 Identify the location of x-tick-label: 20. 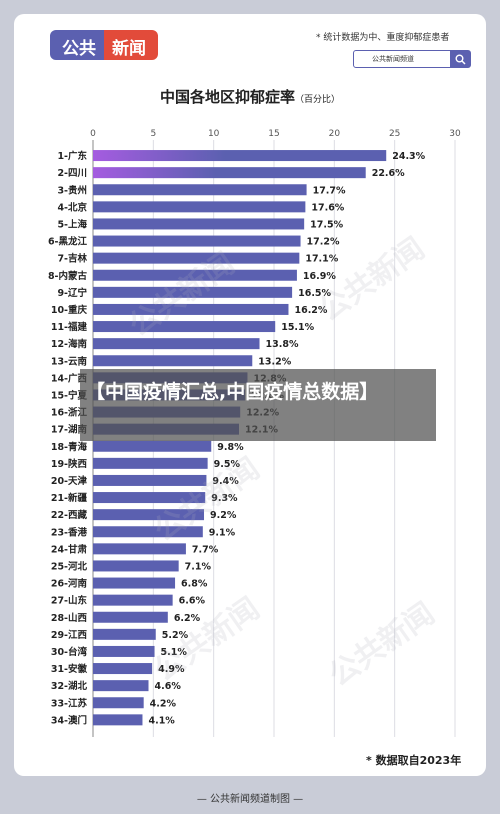
(335, 134).